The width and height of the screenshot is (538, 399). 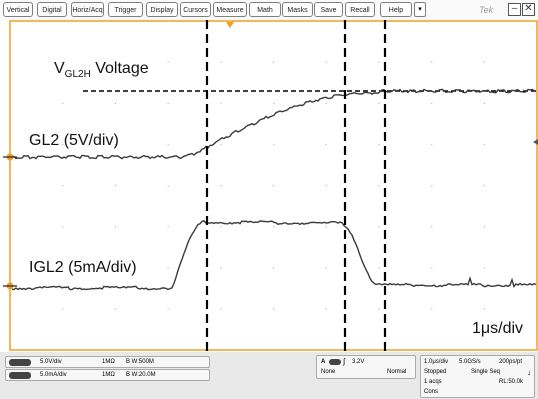 I want to click on brand-logo: Tek, so click(x=486, y=10).